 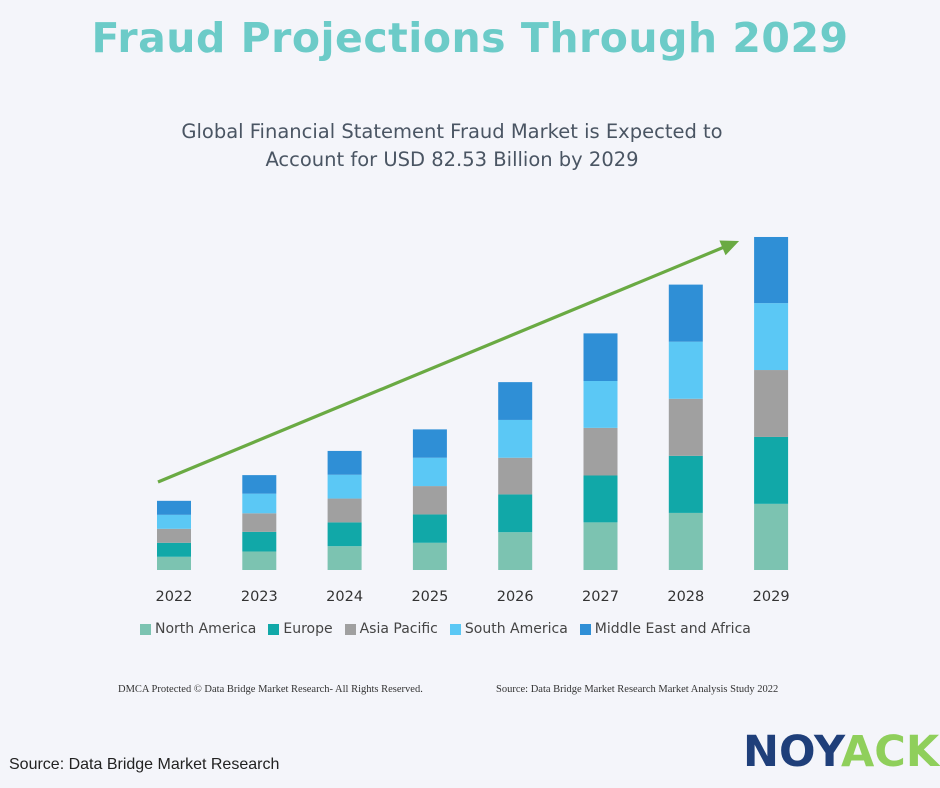 What do you see at coordinates (515, 438) in the screenshot?
I see `bar-2026-south-america` at bounding box center [515, 438].